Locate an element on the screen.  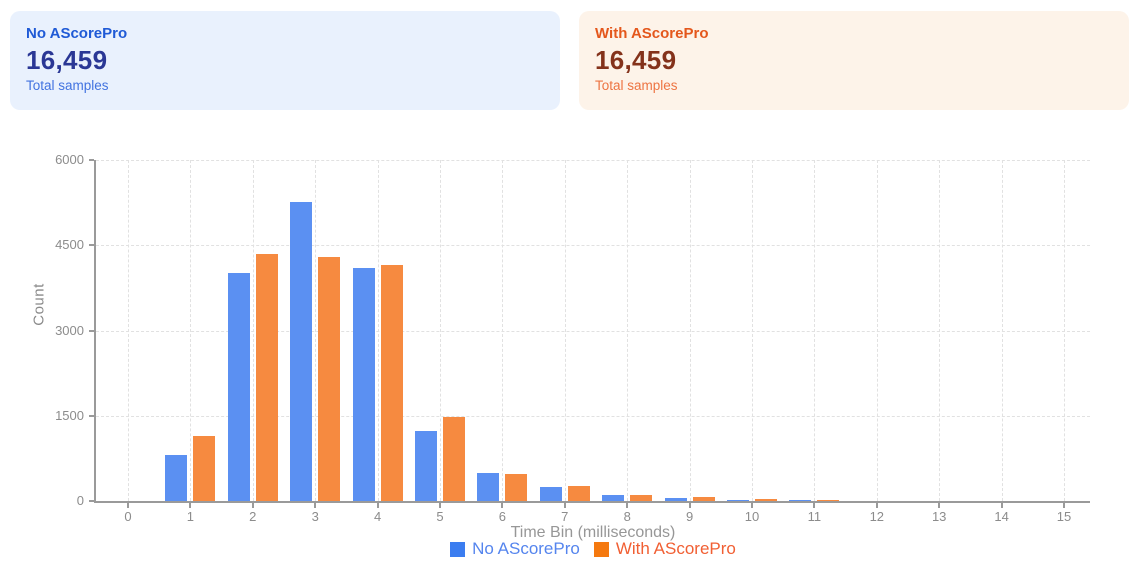
x-tick-label: 5 is located at coordinates (440, 516).